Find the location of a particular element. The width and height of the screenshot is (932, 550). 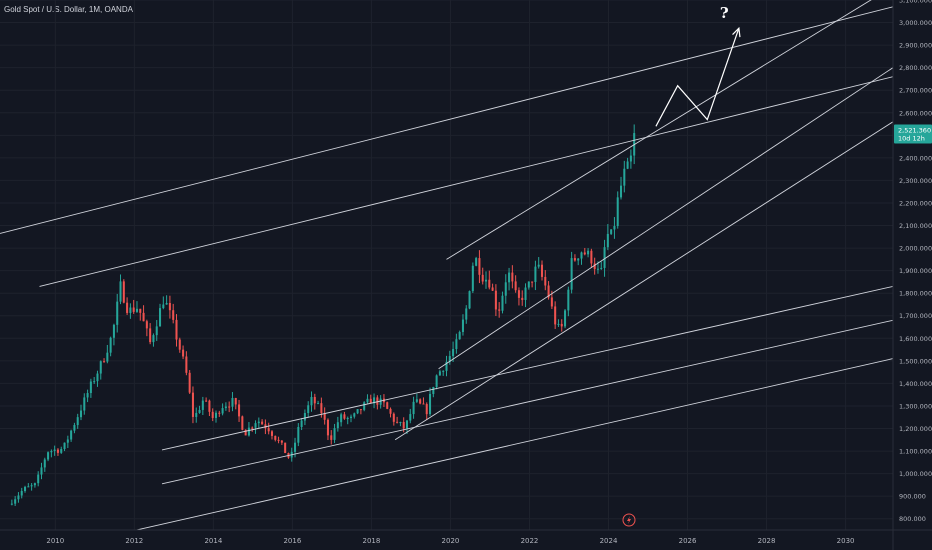

x-tick-label: 2024 is located at coordinates (609, 541).